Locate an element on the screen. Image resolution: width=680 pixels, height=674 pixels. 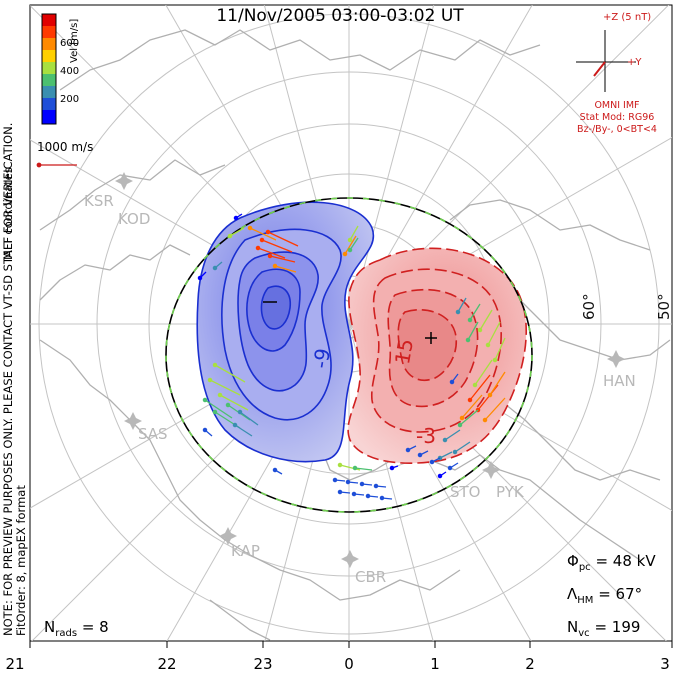
site-label-han: HAN is located at coordinates (619, 381).